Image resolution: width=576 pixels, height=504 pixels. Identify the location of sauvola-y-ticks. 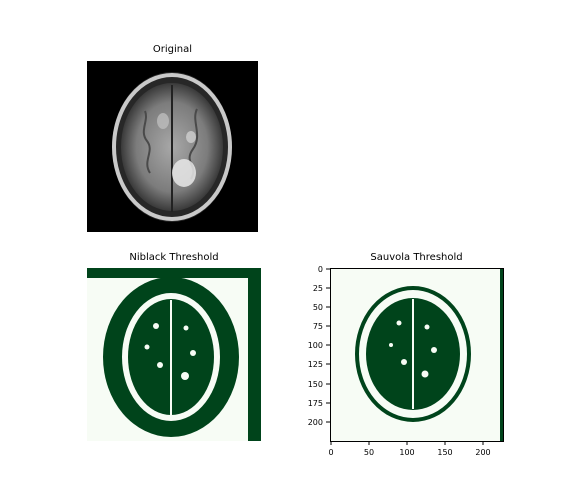
(328, 345).